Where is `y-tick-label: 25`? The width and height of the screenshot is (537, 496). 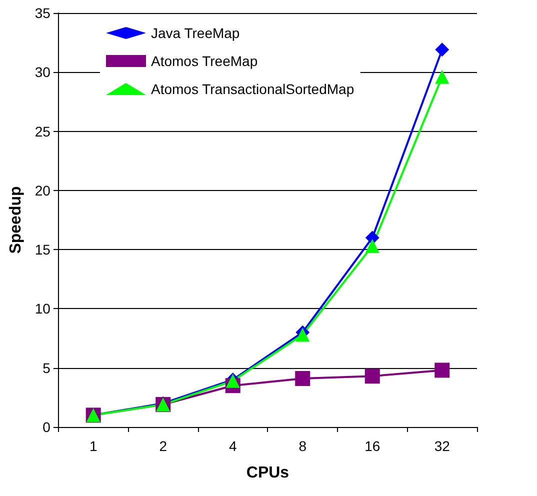
y-tick-label: 25 is located at coordinates (42, 131).